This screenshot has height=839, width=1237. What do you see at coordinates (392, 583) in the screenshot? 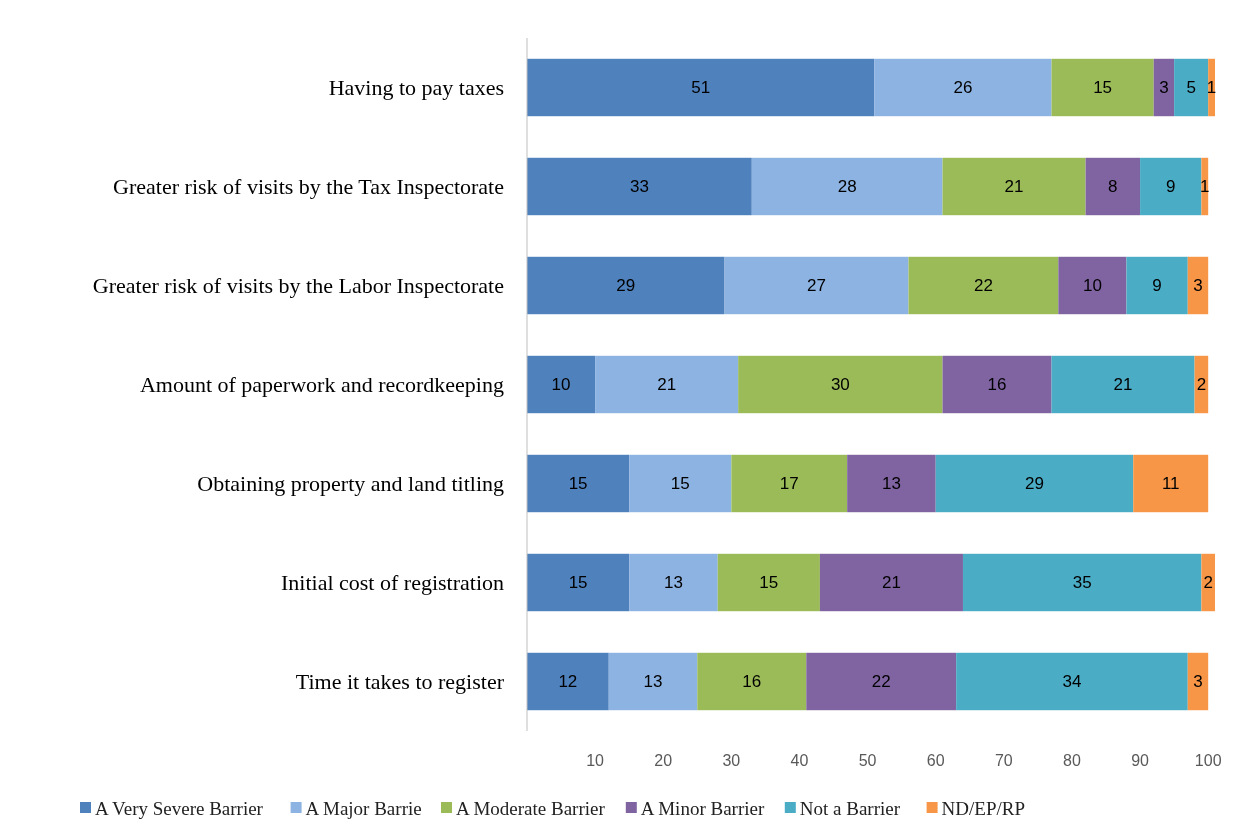
I see `y-tick-label: Initial cost of registration` at bounding box center [392, 583].